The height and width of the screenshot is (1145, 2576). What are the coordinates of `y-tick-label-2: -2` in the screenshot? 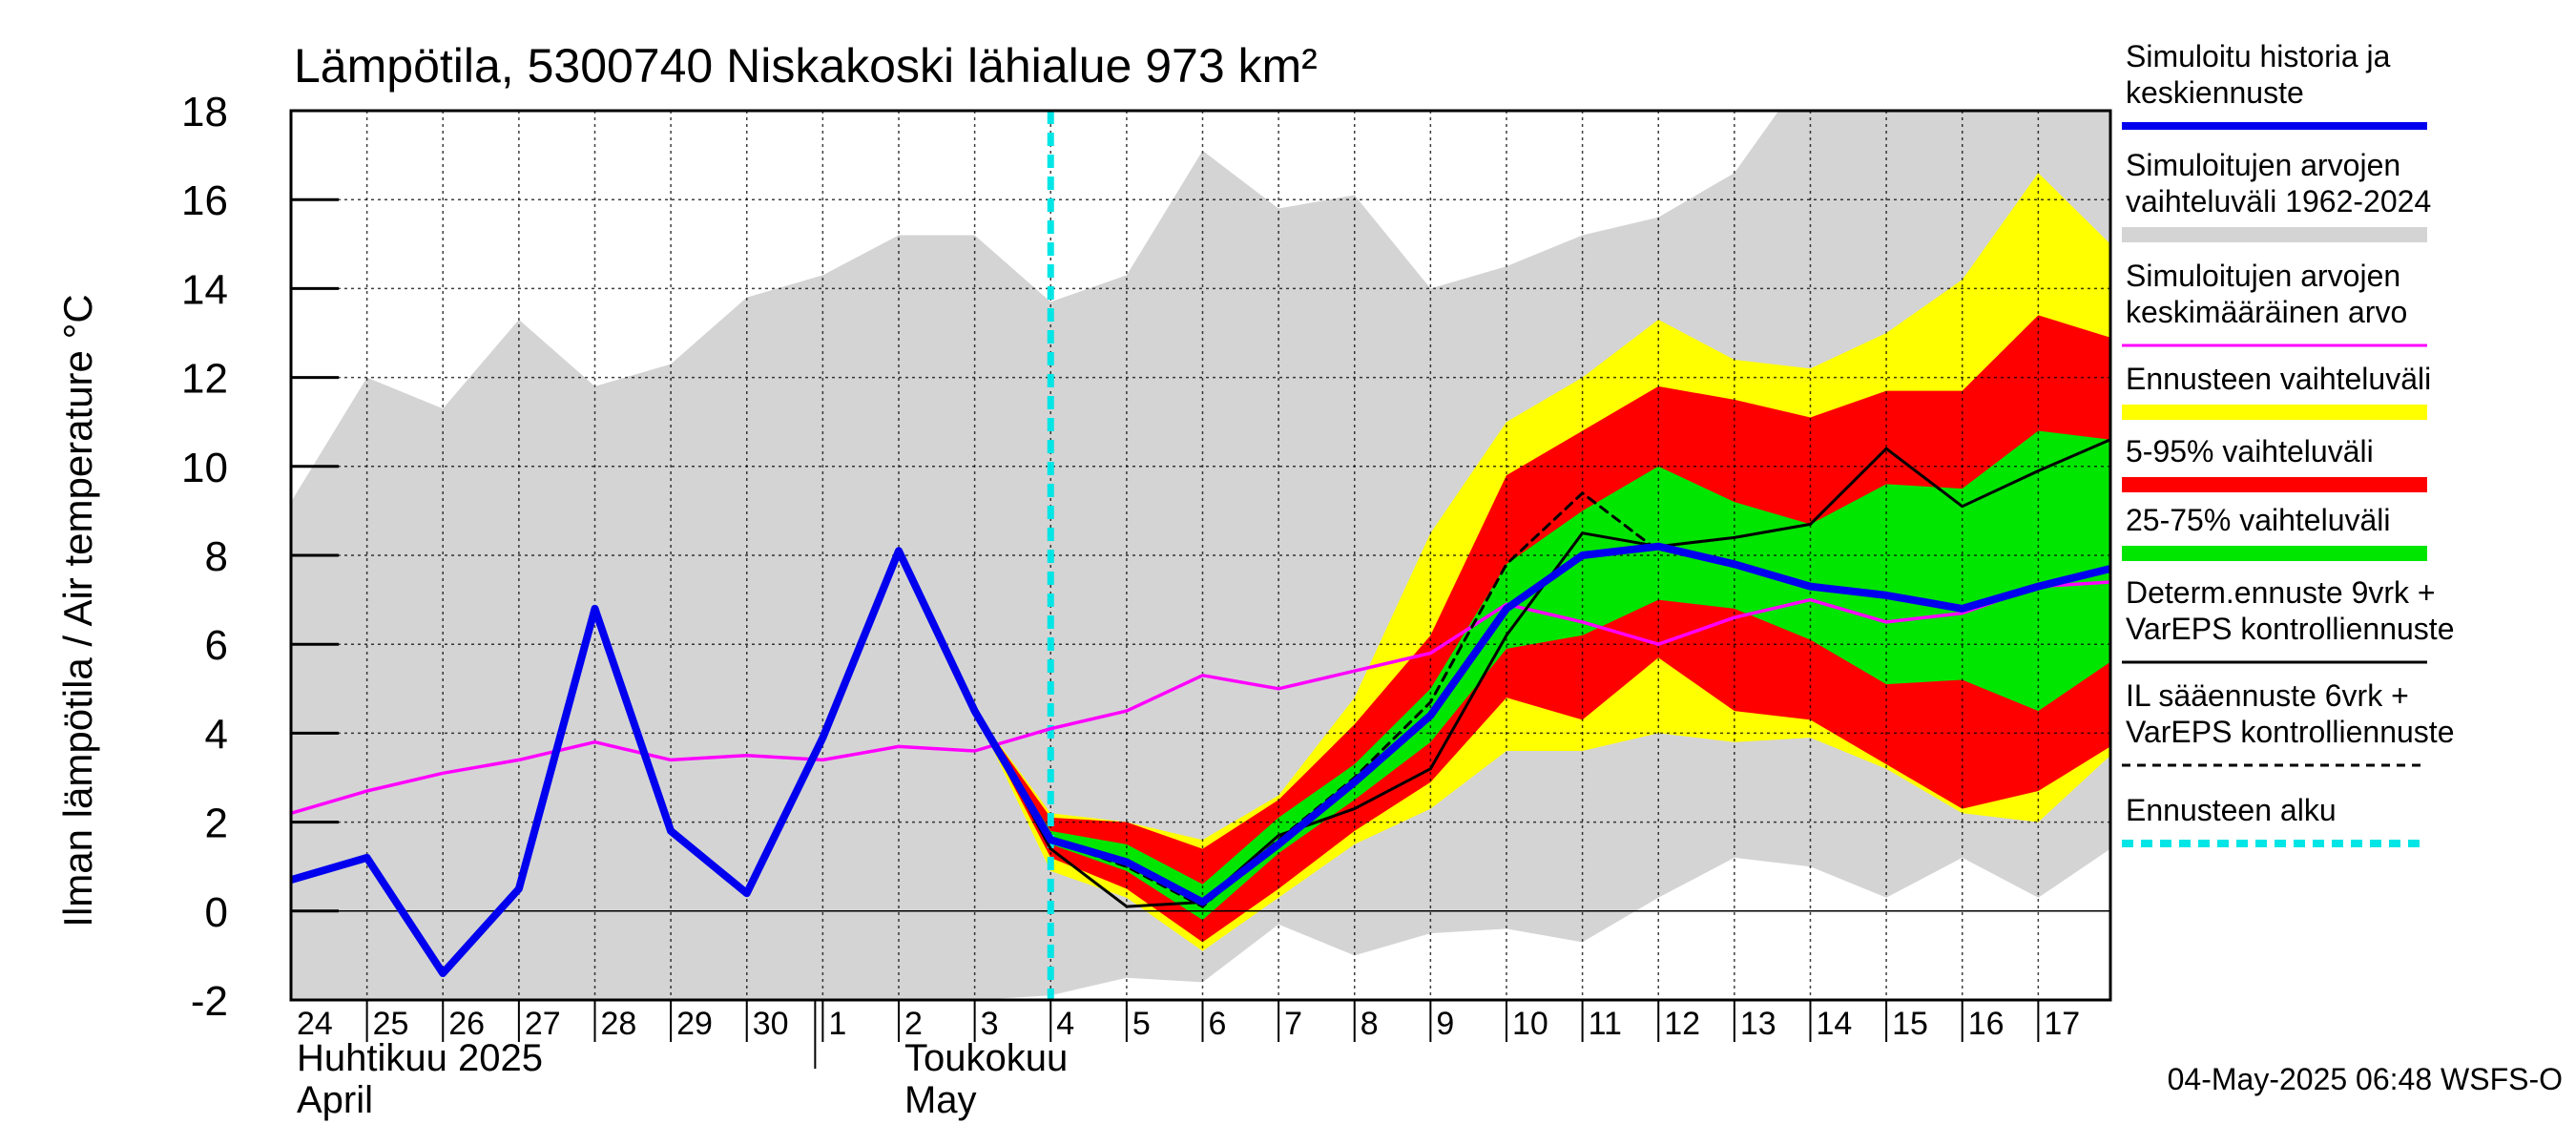 It's located at (209, 1001).